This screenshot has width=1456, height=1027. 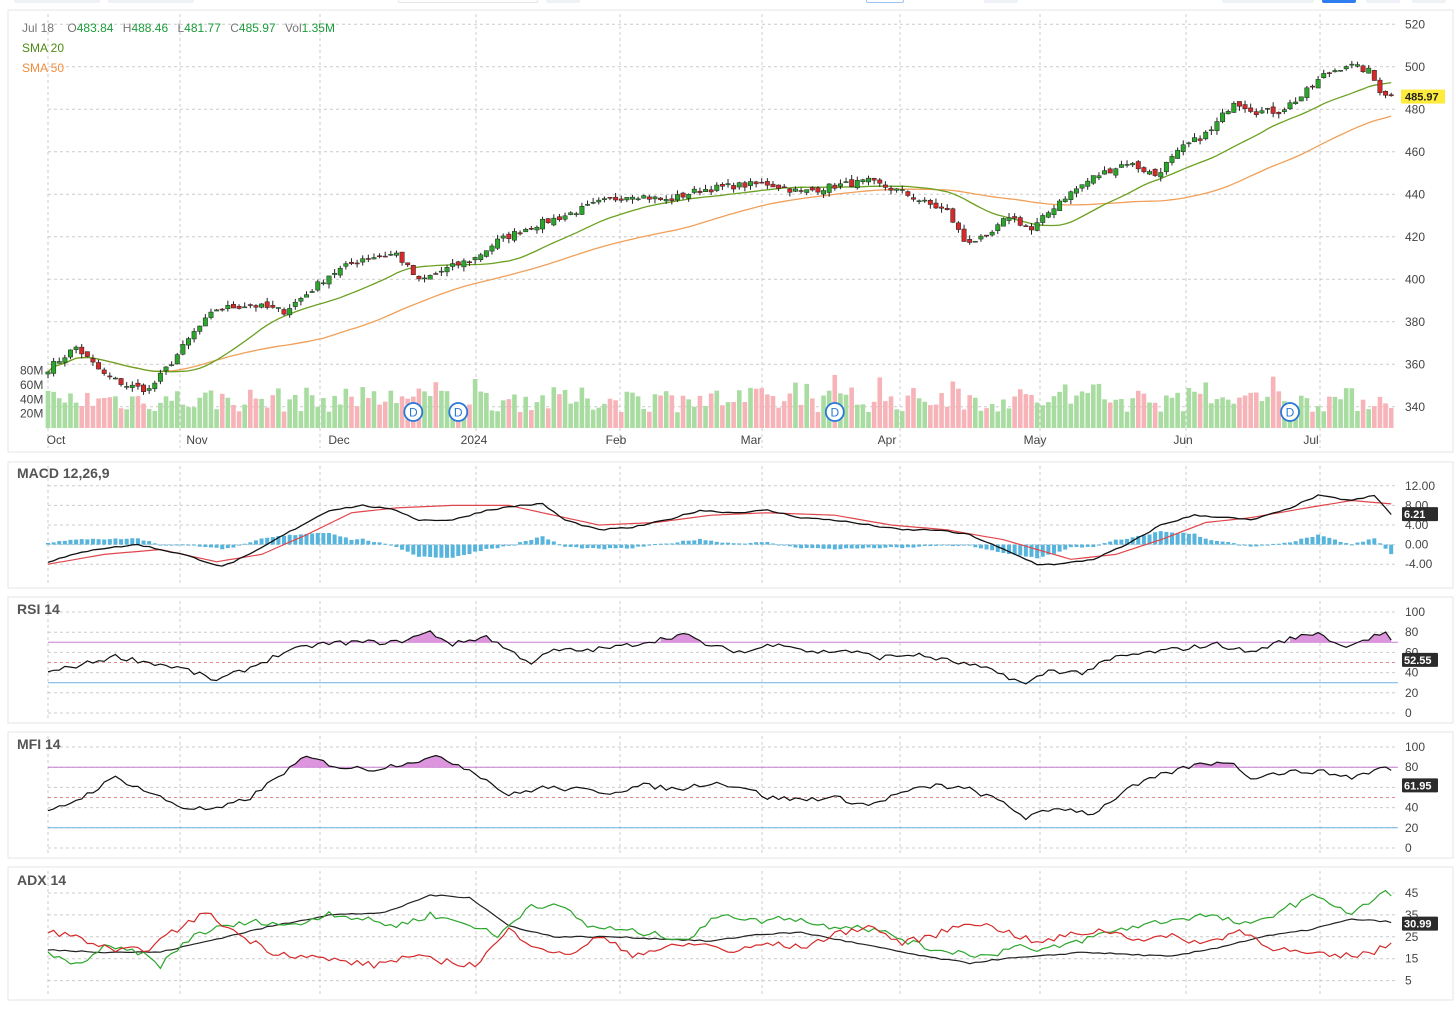 I want to click on legend-low-label: L, so click(x=181, y=28).